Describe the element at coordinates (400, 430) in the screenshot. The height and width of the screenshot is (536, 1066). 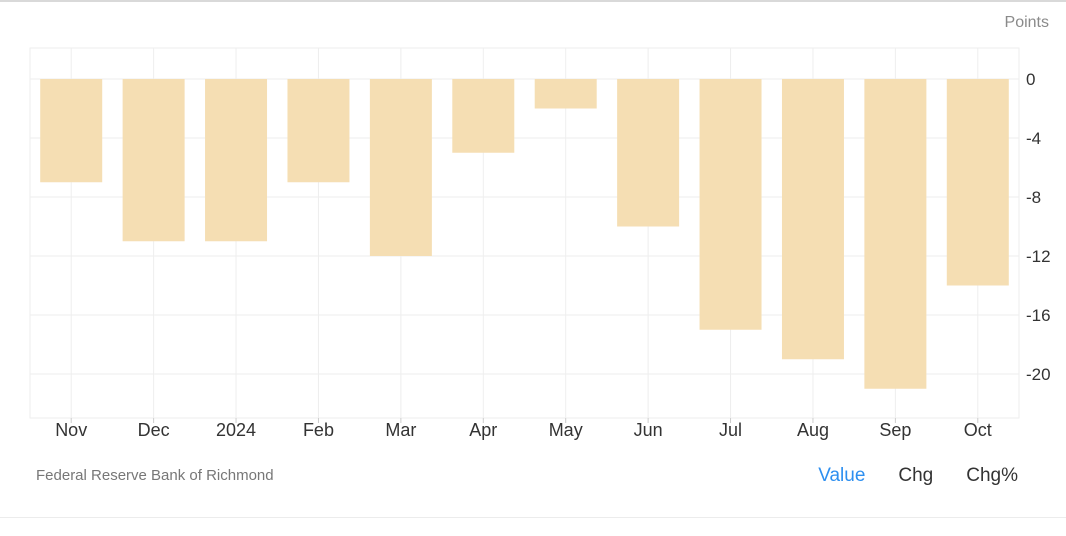
I see `x-tick-label: Mar` at that location.